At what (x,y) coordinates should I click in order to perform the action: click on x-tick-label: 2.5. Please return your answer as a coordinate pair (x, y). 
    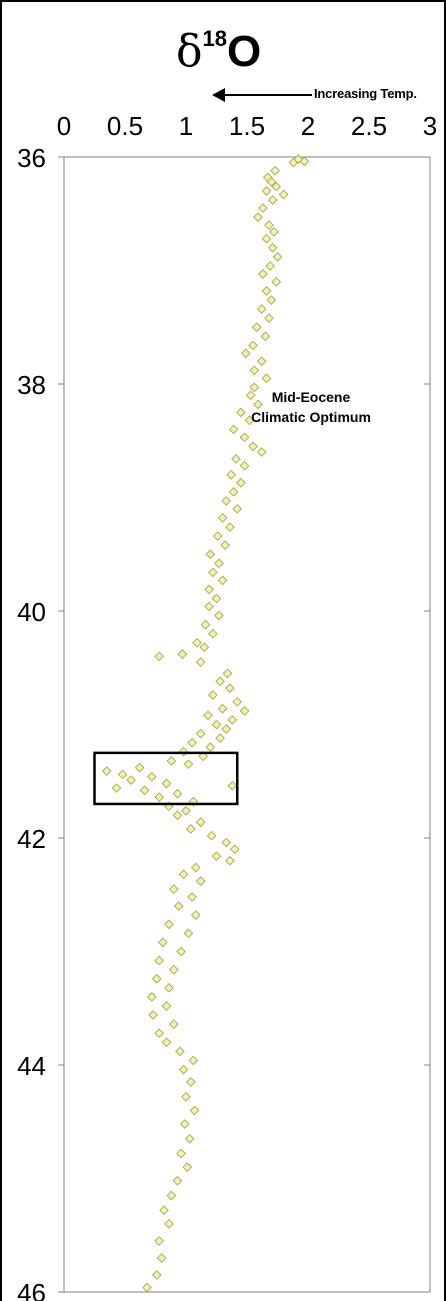
    Looking at the image, I should click on (369, 126).